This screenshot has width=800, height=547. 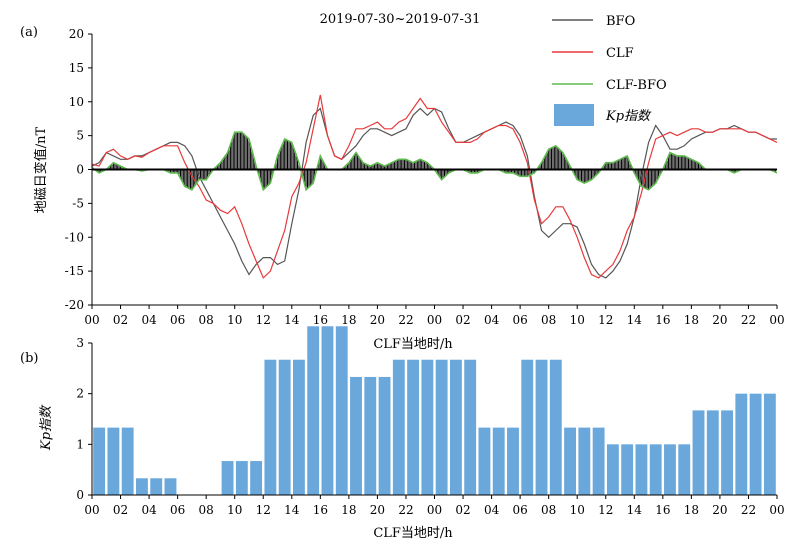 What do you see at coordinates (74, 305) in the screenshot?
I see `panel-a-y-tick-label: -20` at bounding box center [74, 305].